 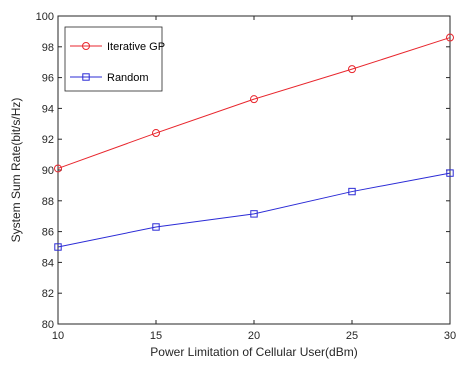 I want to click on legend-entries: Iterative GP Random, so click(x=117, y=62).